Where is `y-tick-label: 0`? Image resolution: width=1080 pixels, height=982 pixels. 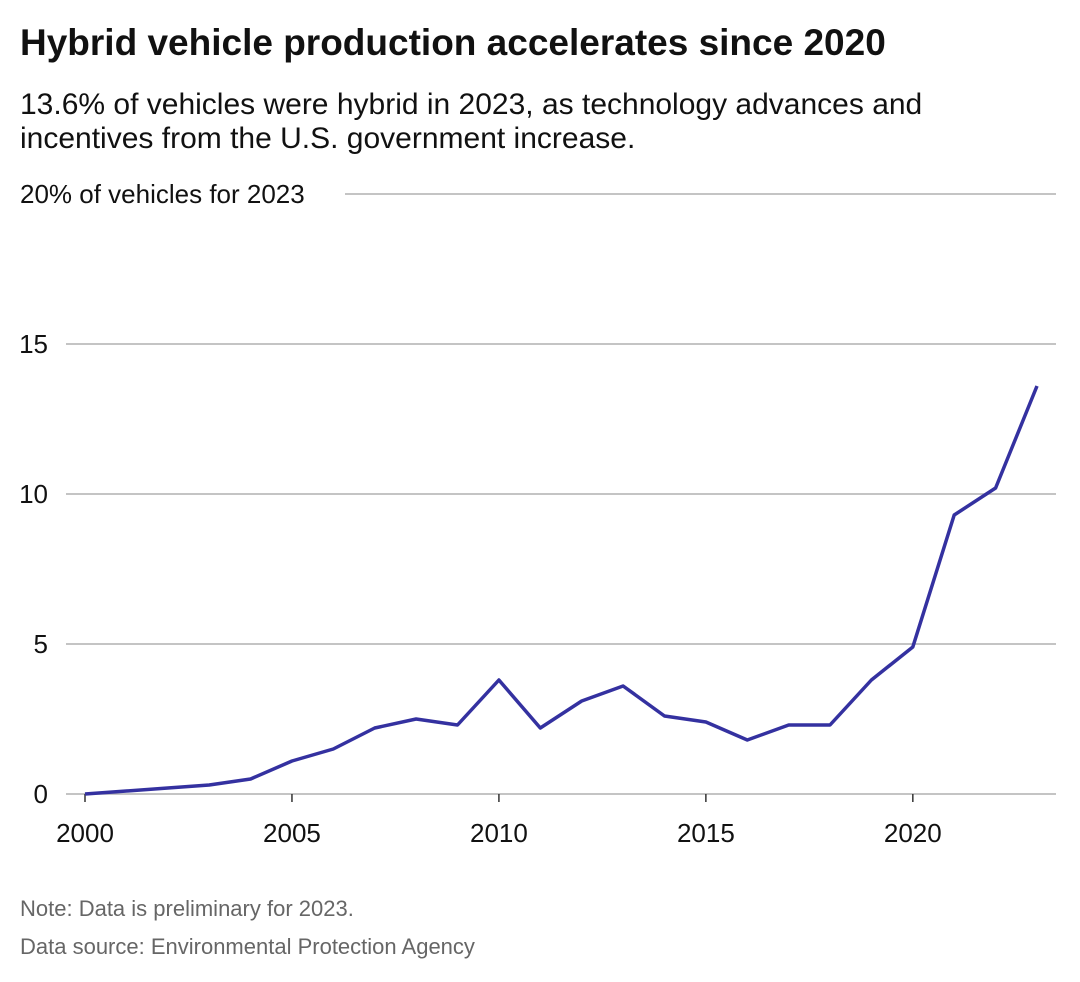
y-tick-label: 0 is located at coordinates (41, 794).